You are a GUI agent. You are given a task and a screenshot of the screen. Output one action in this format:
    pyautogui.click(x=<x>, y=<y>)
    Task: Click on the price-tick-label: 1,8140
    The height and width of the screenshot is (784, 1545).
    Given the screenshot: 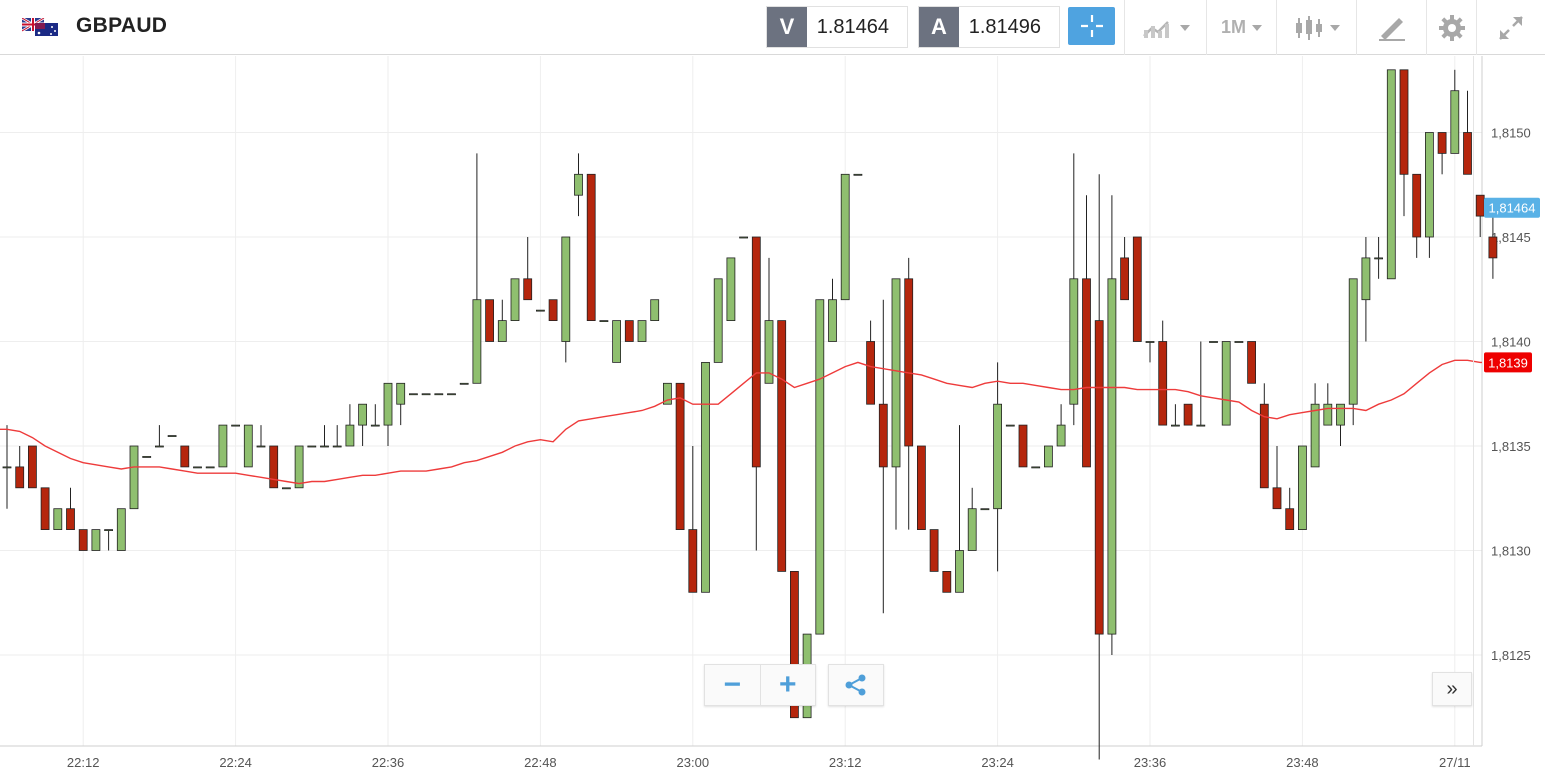 What is the action you would take?
    pyautogui.click(x=1511, y=342)
    